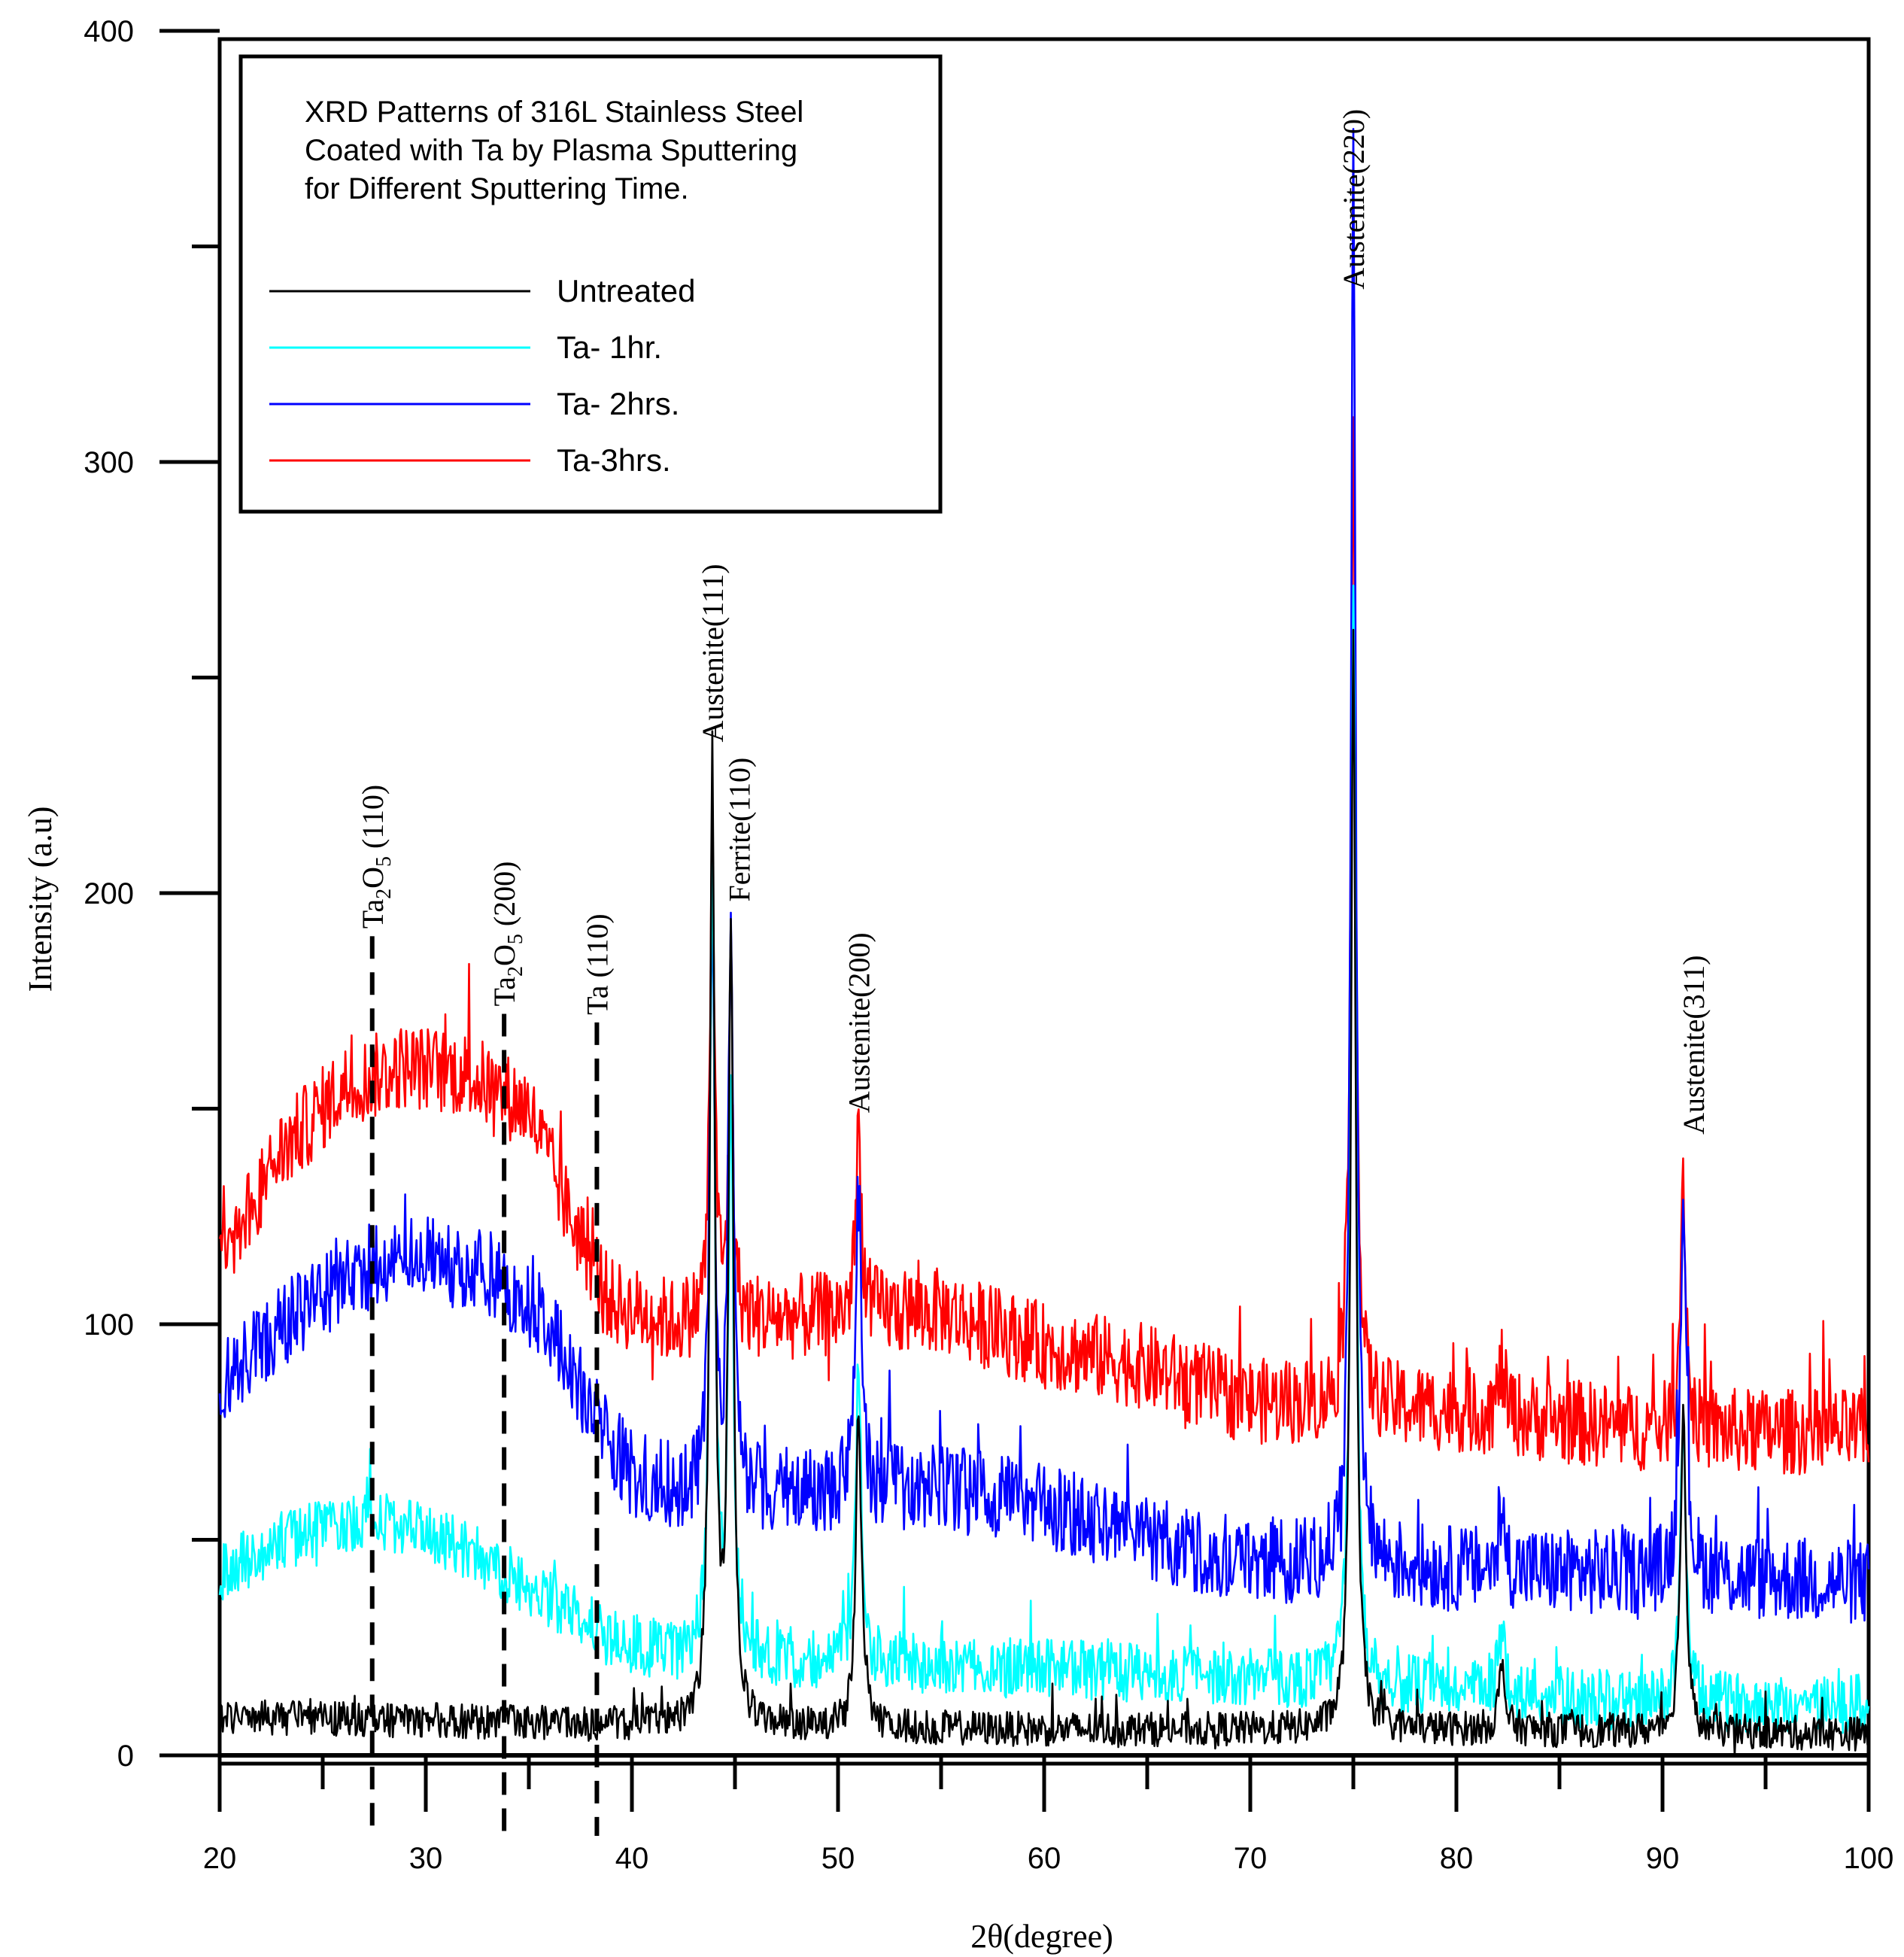 The width and height of the screenshot is (1904, 1957). Describe the element at coordinates (713, 653) in the screenshot. I see `peak-annotation: Austenite(111)` at that location.